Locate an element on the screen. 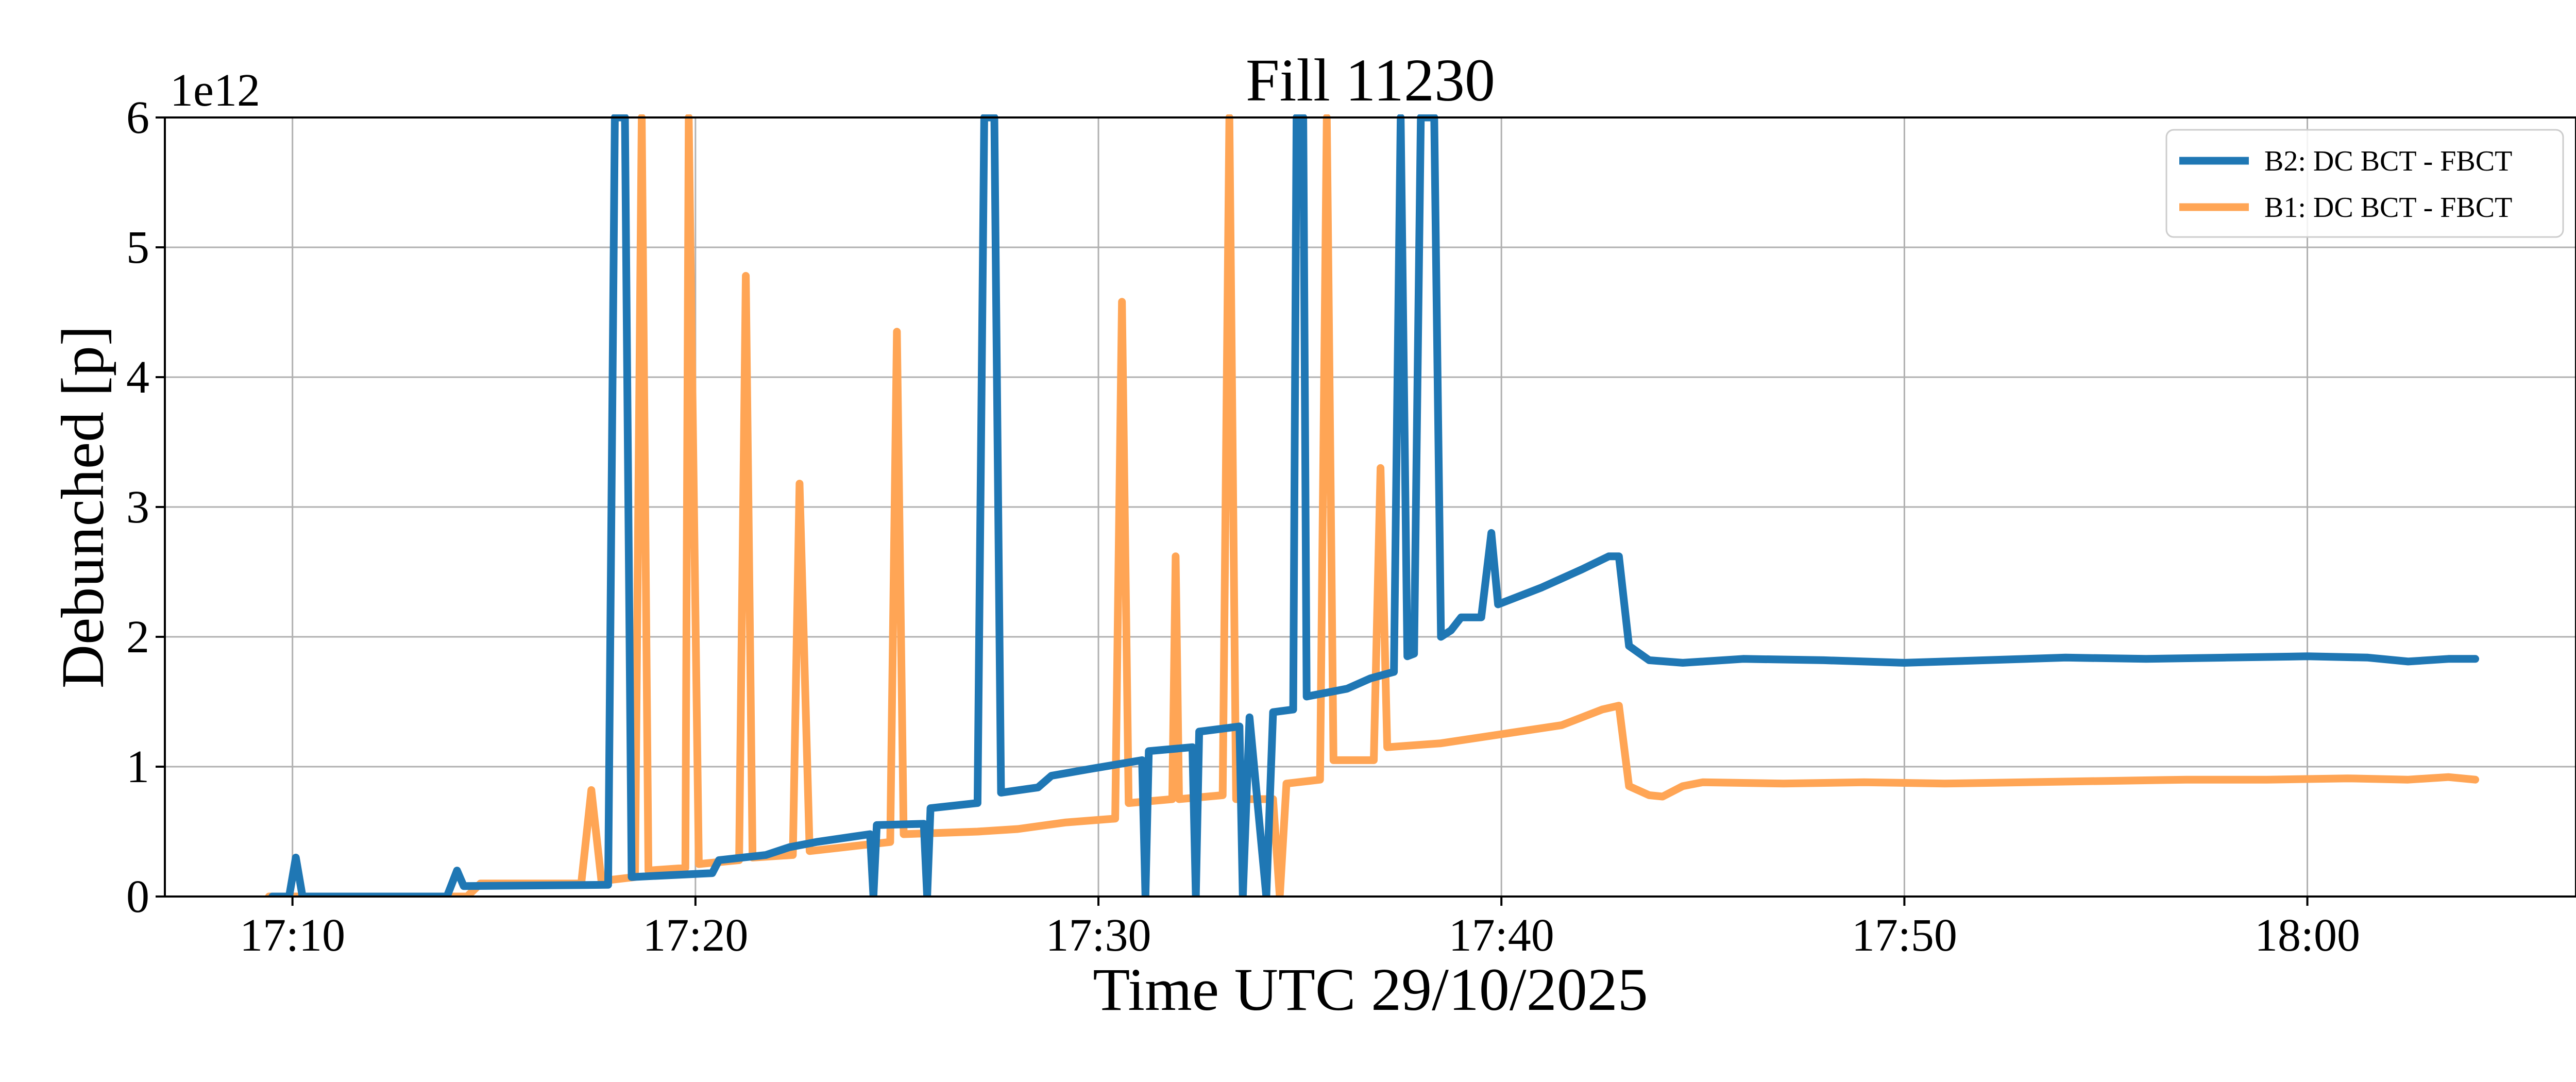 Image resolution: width=2576 pixels, height=1082 pixels. x-tick-label: 18:00 is located at coordinates (2307, 936).